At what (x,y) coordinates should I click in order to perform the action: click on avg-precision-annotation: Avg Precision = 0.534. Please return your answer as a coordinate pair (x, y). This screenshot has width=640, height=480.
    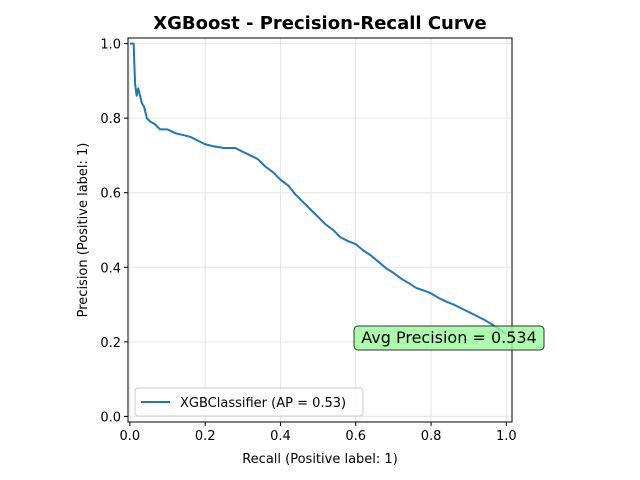
    Looking at the image, I should click on (449, 338).